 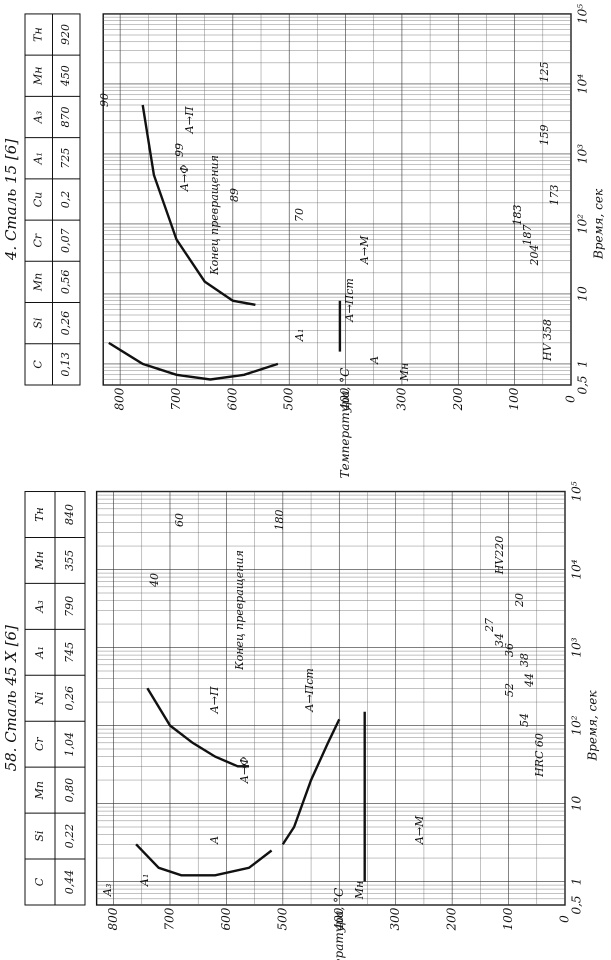 What do you see at coordinates (154, 580) in the screenshot?
I see `annotation: 40` at bounding box center [154, 580].